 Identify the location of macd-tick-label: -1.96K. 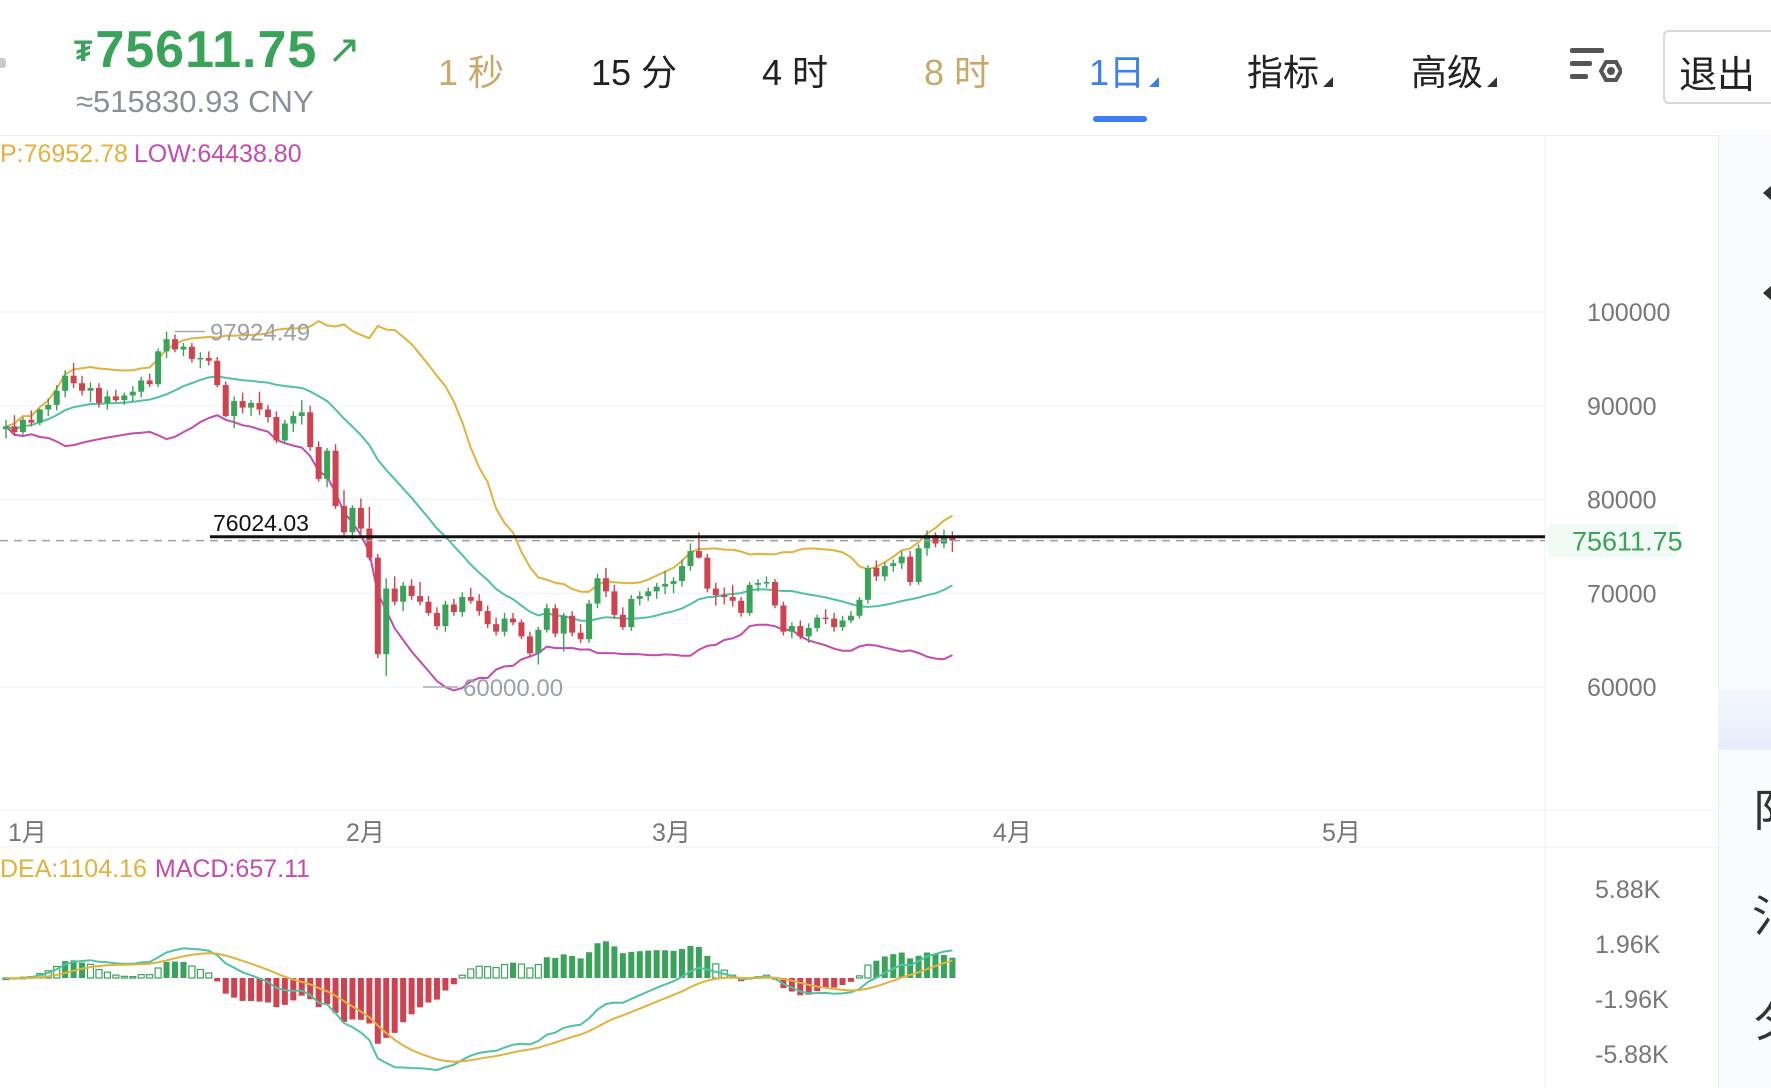
(1632, 1000).